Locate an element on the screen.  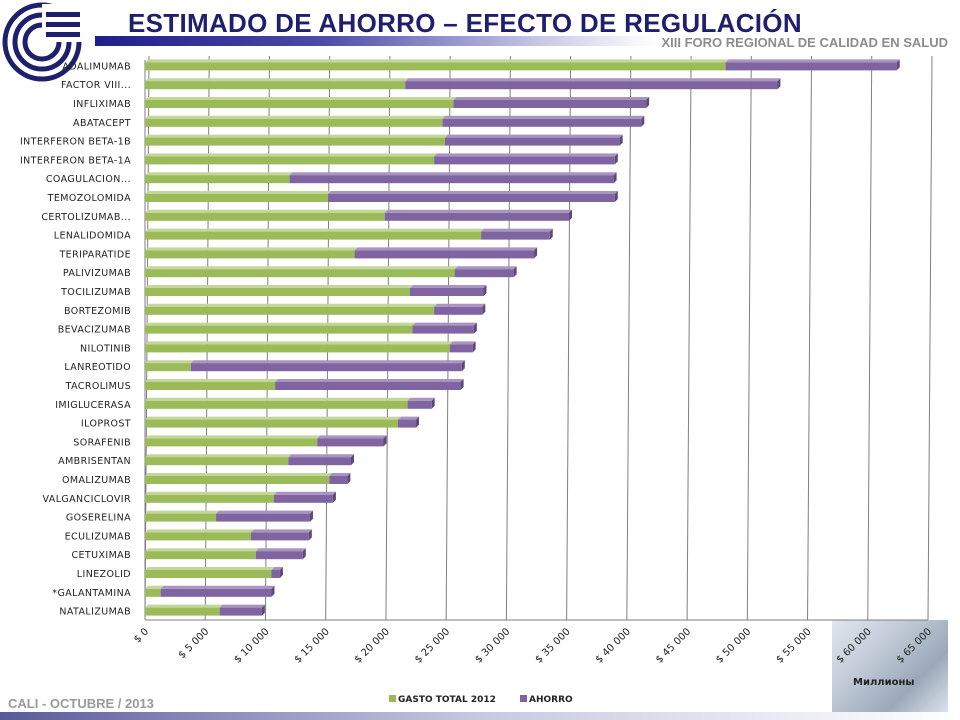
x-tick-label: $ 0 is located at coordinates (141, 635).